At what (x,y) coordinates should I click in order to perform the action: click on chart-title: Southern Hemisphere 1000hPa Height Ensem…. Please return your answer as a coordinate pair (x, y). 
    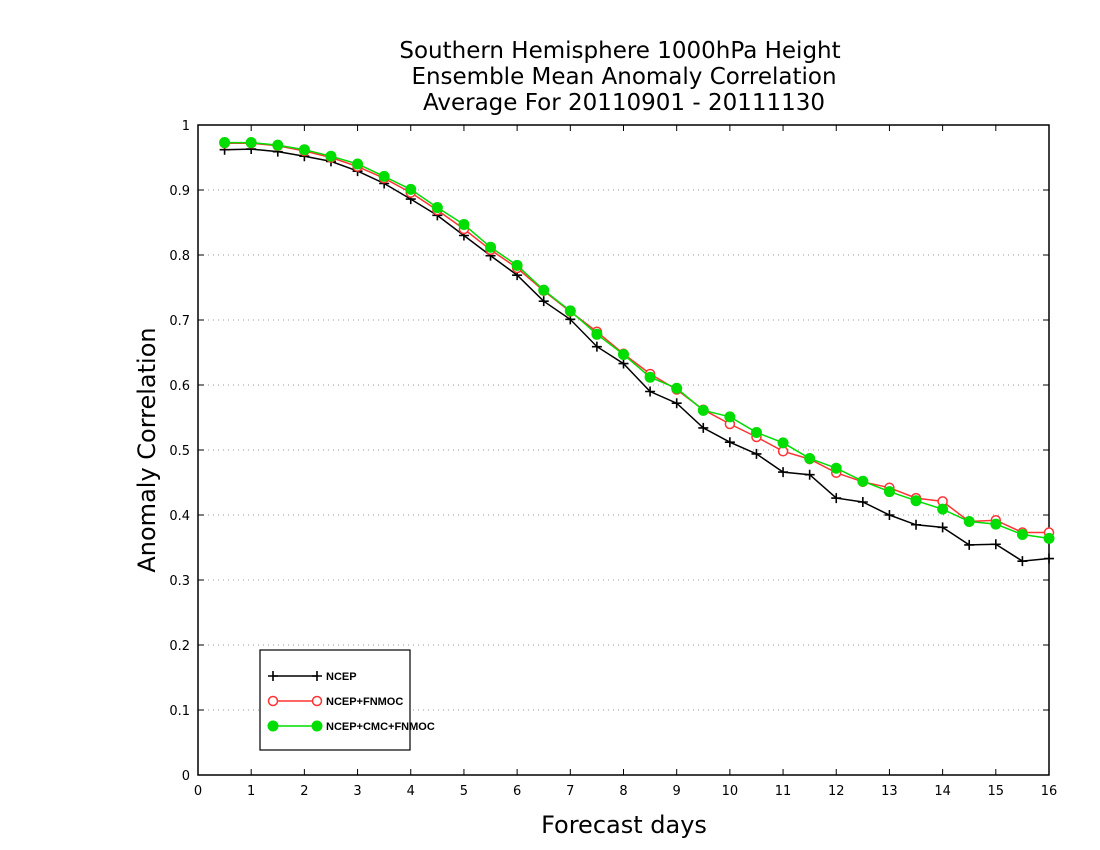
    Looking at the image, I should click on (619, 77).